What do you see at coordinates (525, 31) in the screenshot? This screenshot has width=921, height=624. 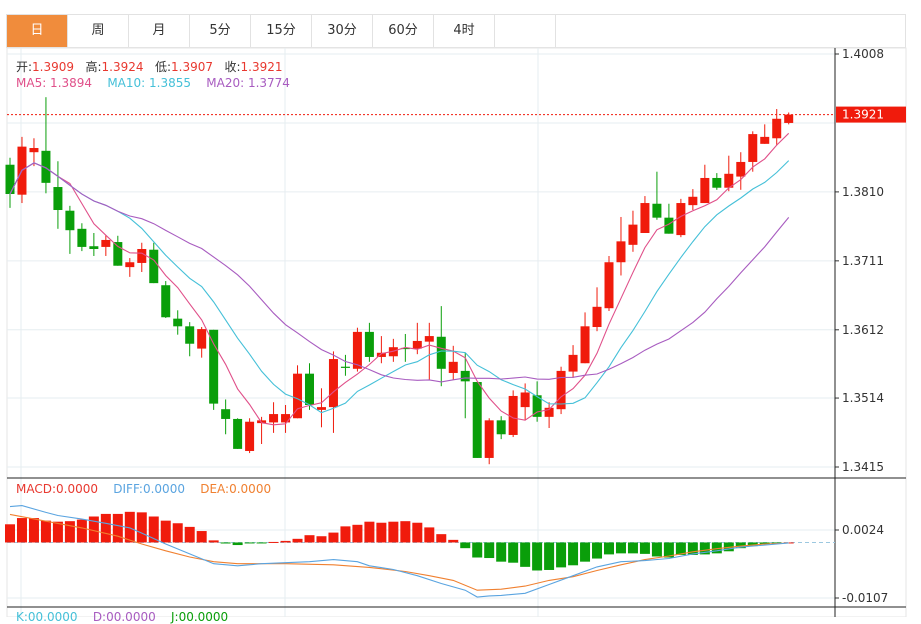 I see `tab-empty` at bounding box center [525, 31].